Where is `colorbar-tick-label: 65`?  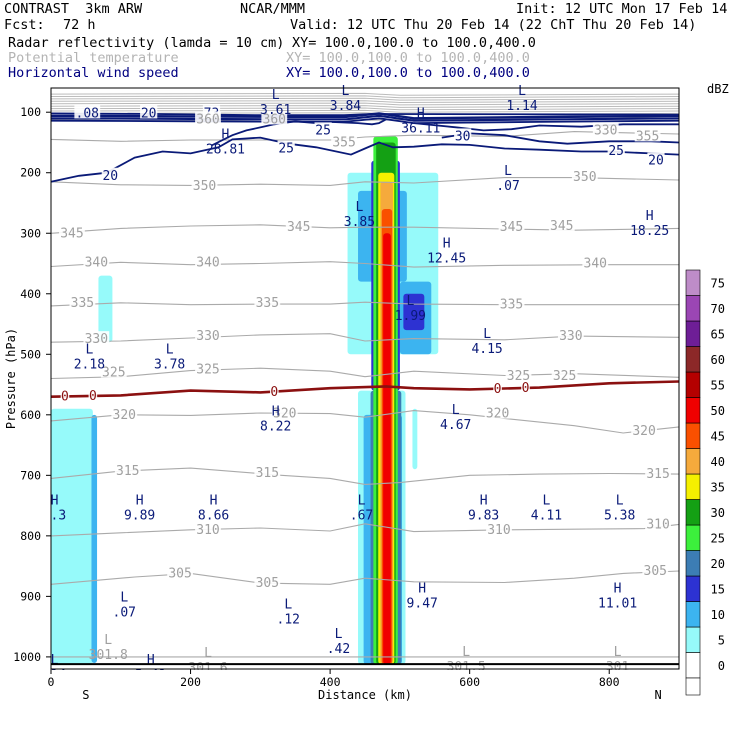 colorbar-tick-label: 65 is located at coordinates (718, 335).